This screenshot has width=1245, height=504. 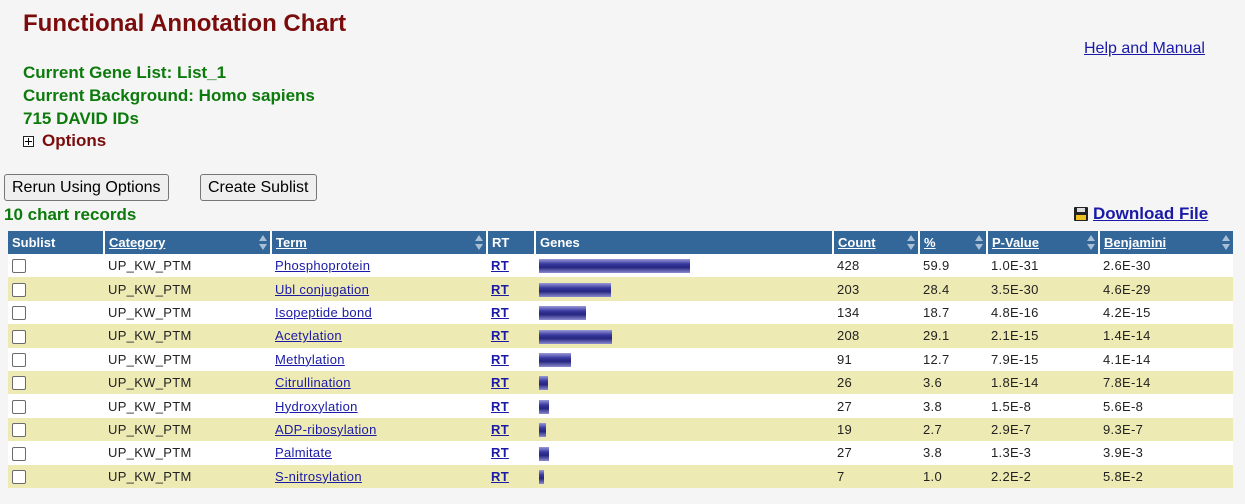 I want to click on percent-cell: 28.4, so click(x=953, y=289).